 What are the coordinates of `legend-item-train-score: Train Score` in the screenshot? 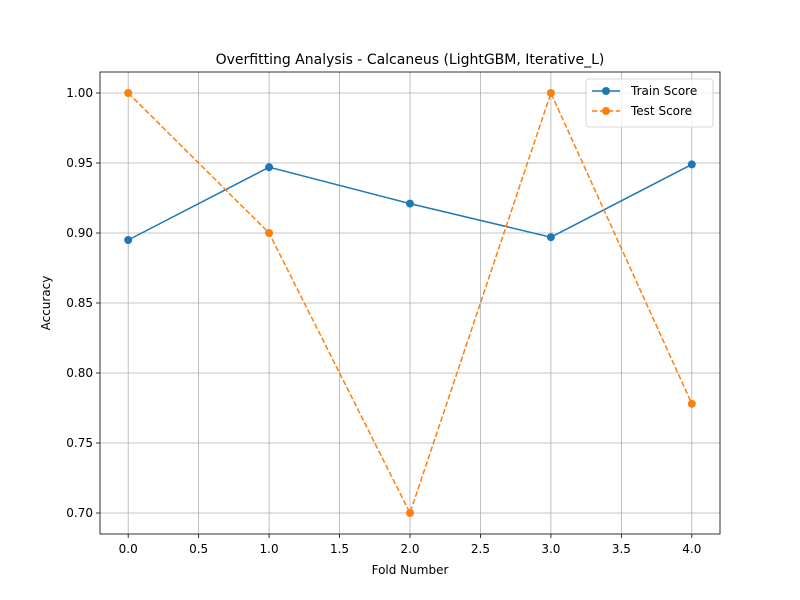 It's located at (644, 91).